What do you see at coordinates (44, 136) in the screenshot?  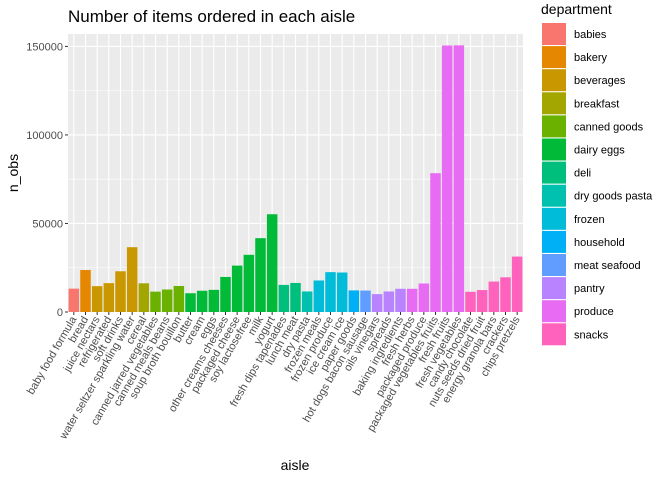 I see `y-tick-label: 100000` at bounding box center [44, 136].